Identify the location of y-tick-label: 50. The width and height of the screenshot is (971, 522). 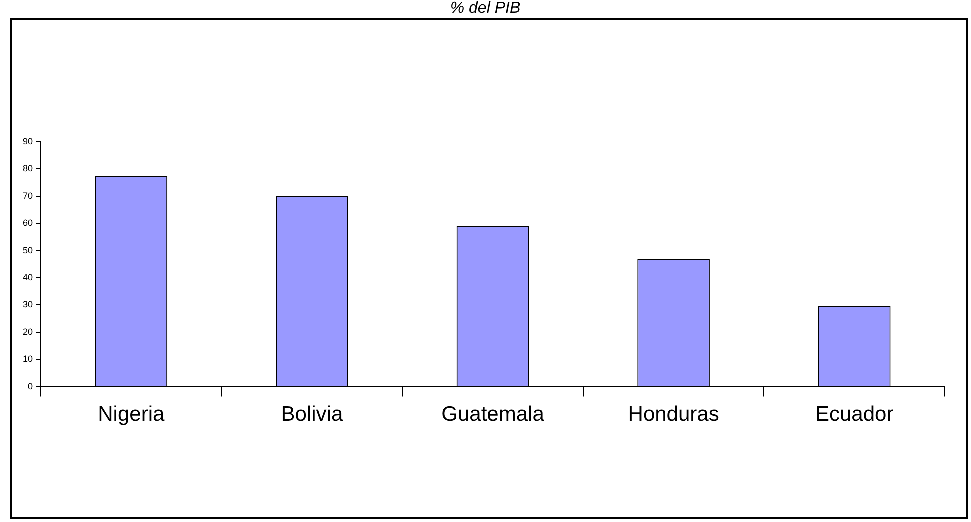
(28, 250).